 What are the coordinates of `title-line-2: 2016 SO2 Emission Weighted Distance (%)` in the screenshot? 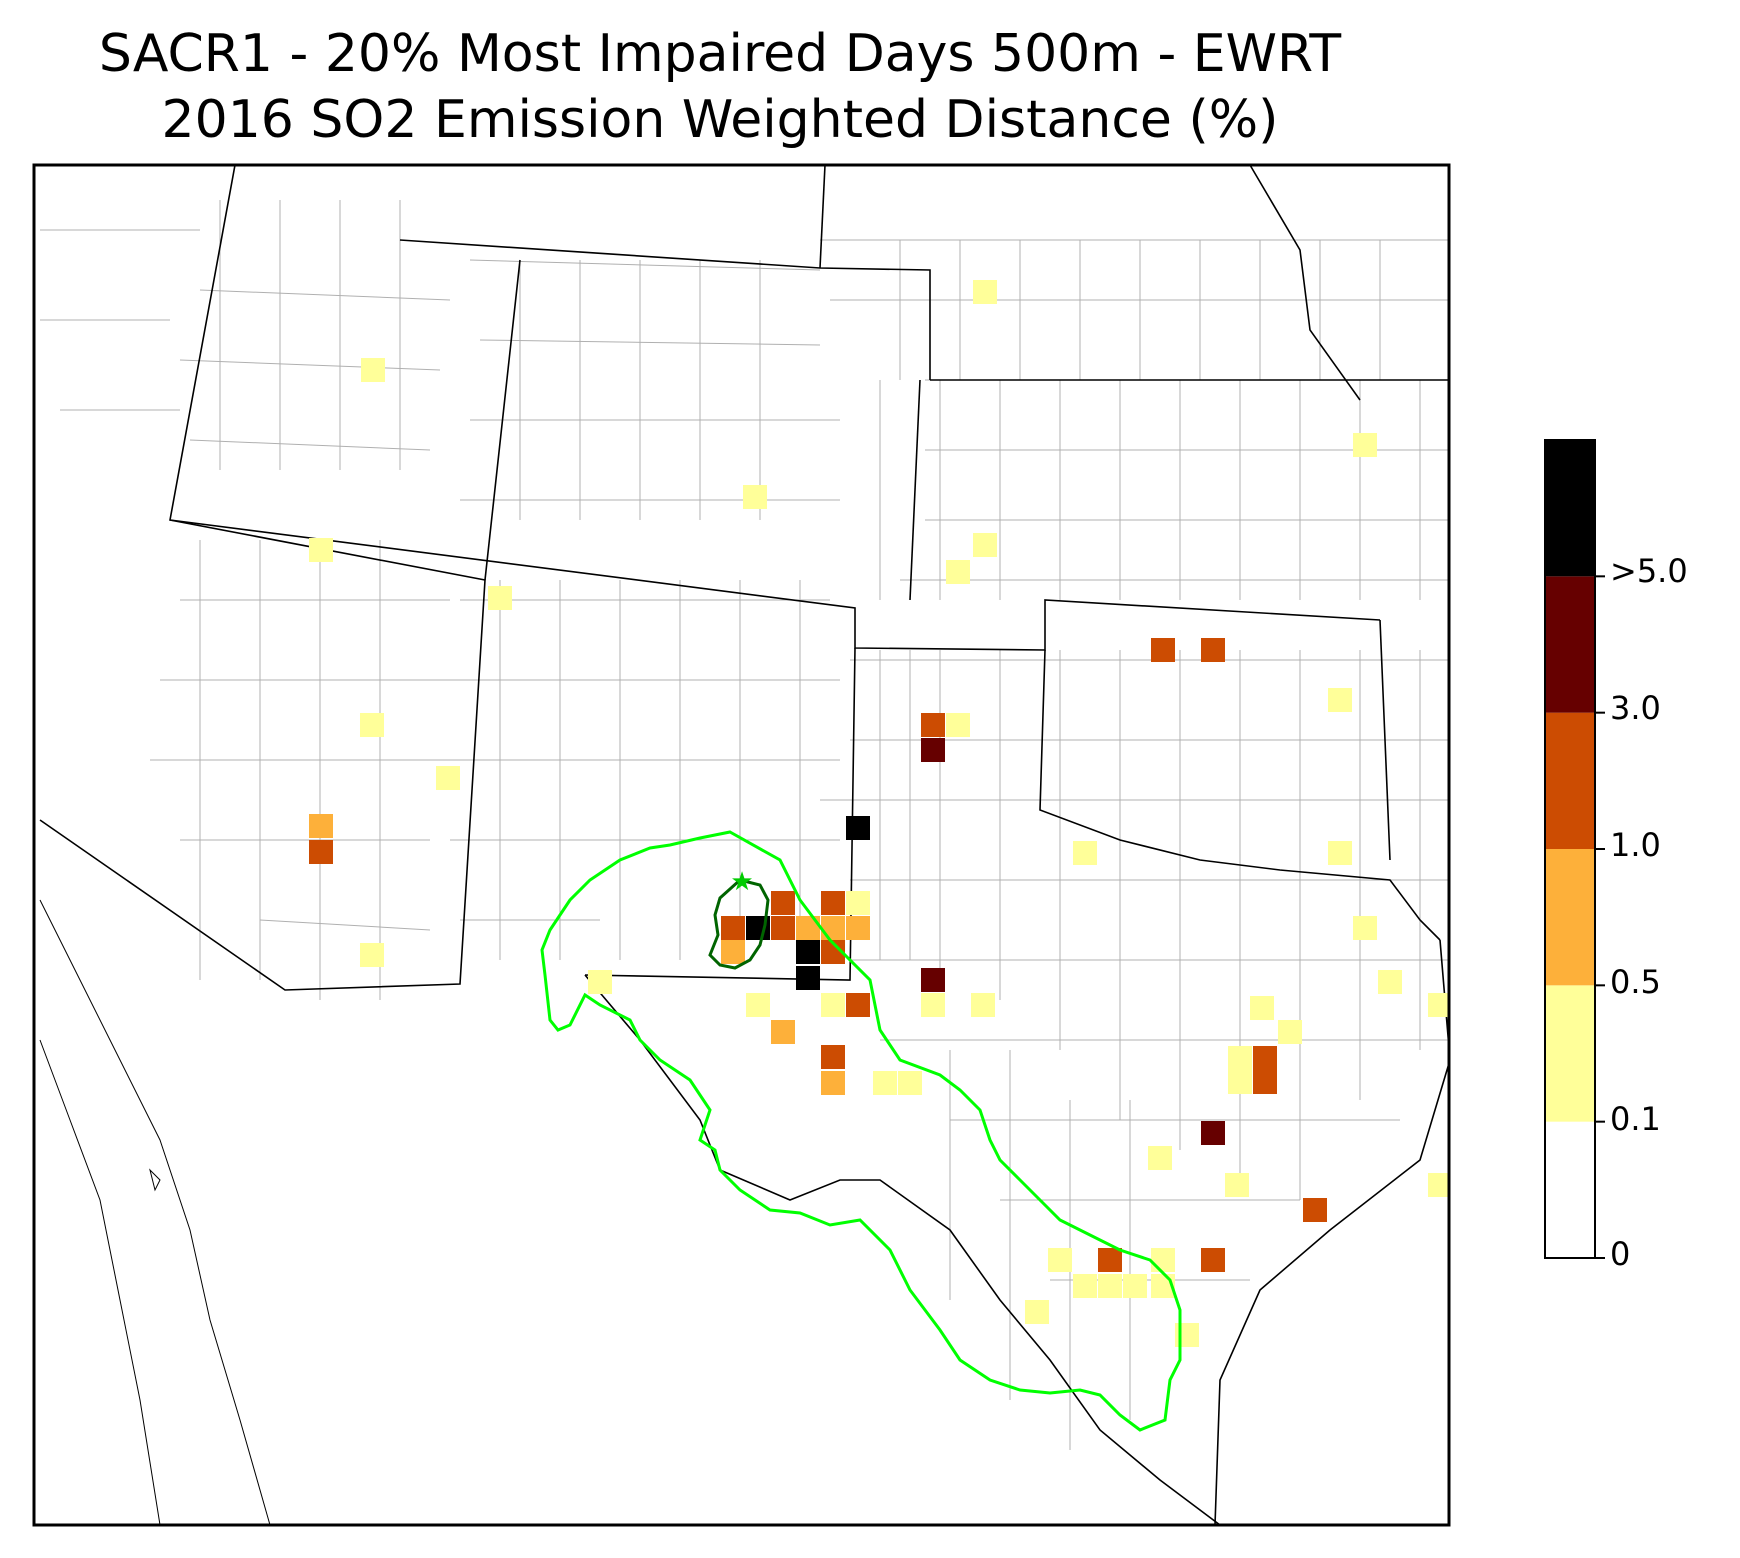 It's located at (720, 120).